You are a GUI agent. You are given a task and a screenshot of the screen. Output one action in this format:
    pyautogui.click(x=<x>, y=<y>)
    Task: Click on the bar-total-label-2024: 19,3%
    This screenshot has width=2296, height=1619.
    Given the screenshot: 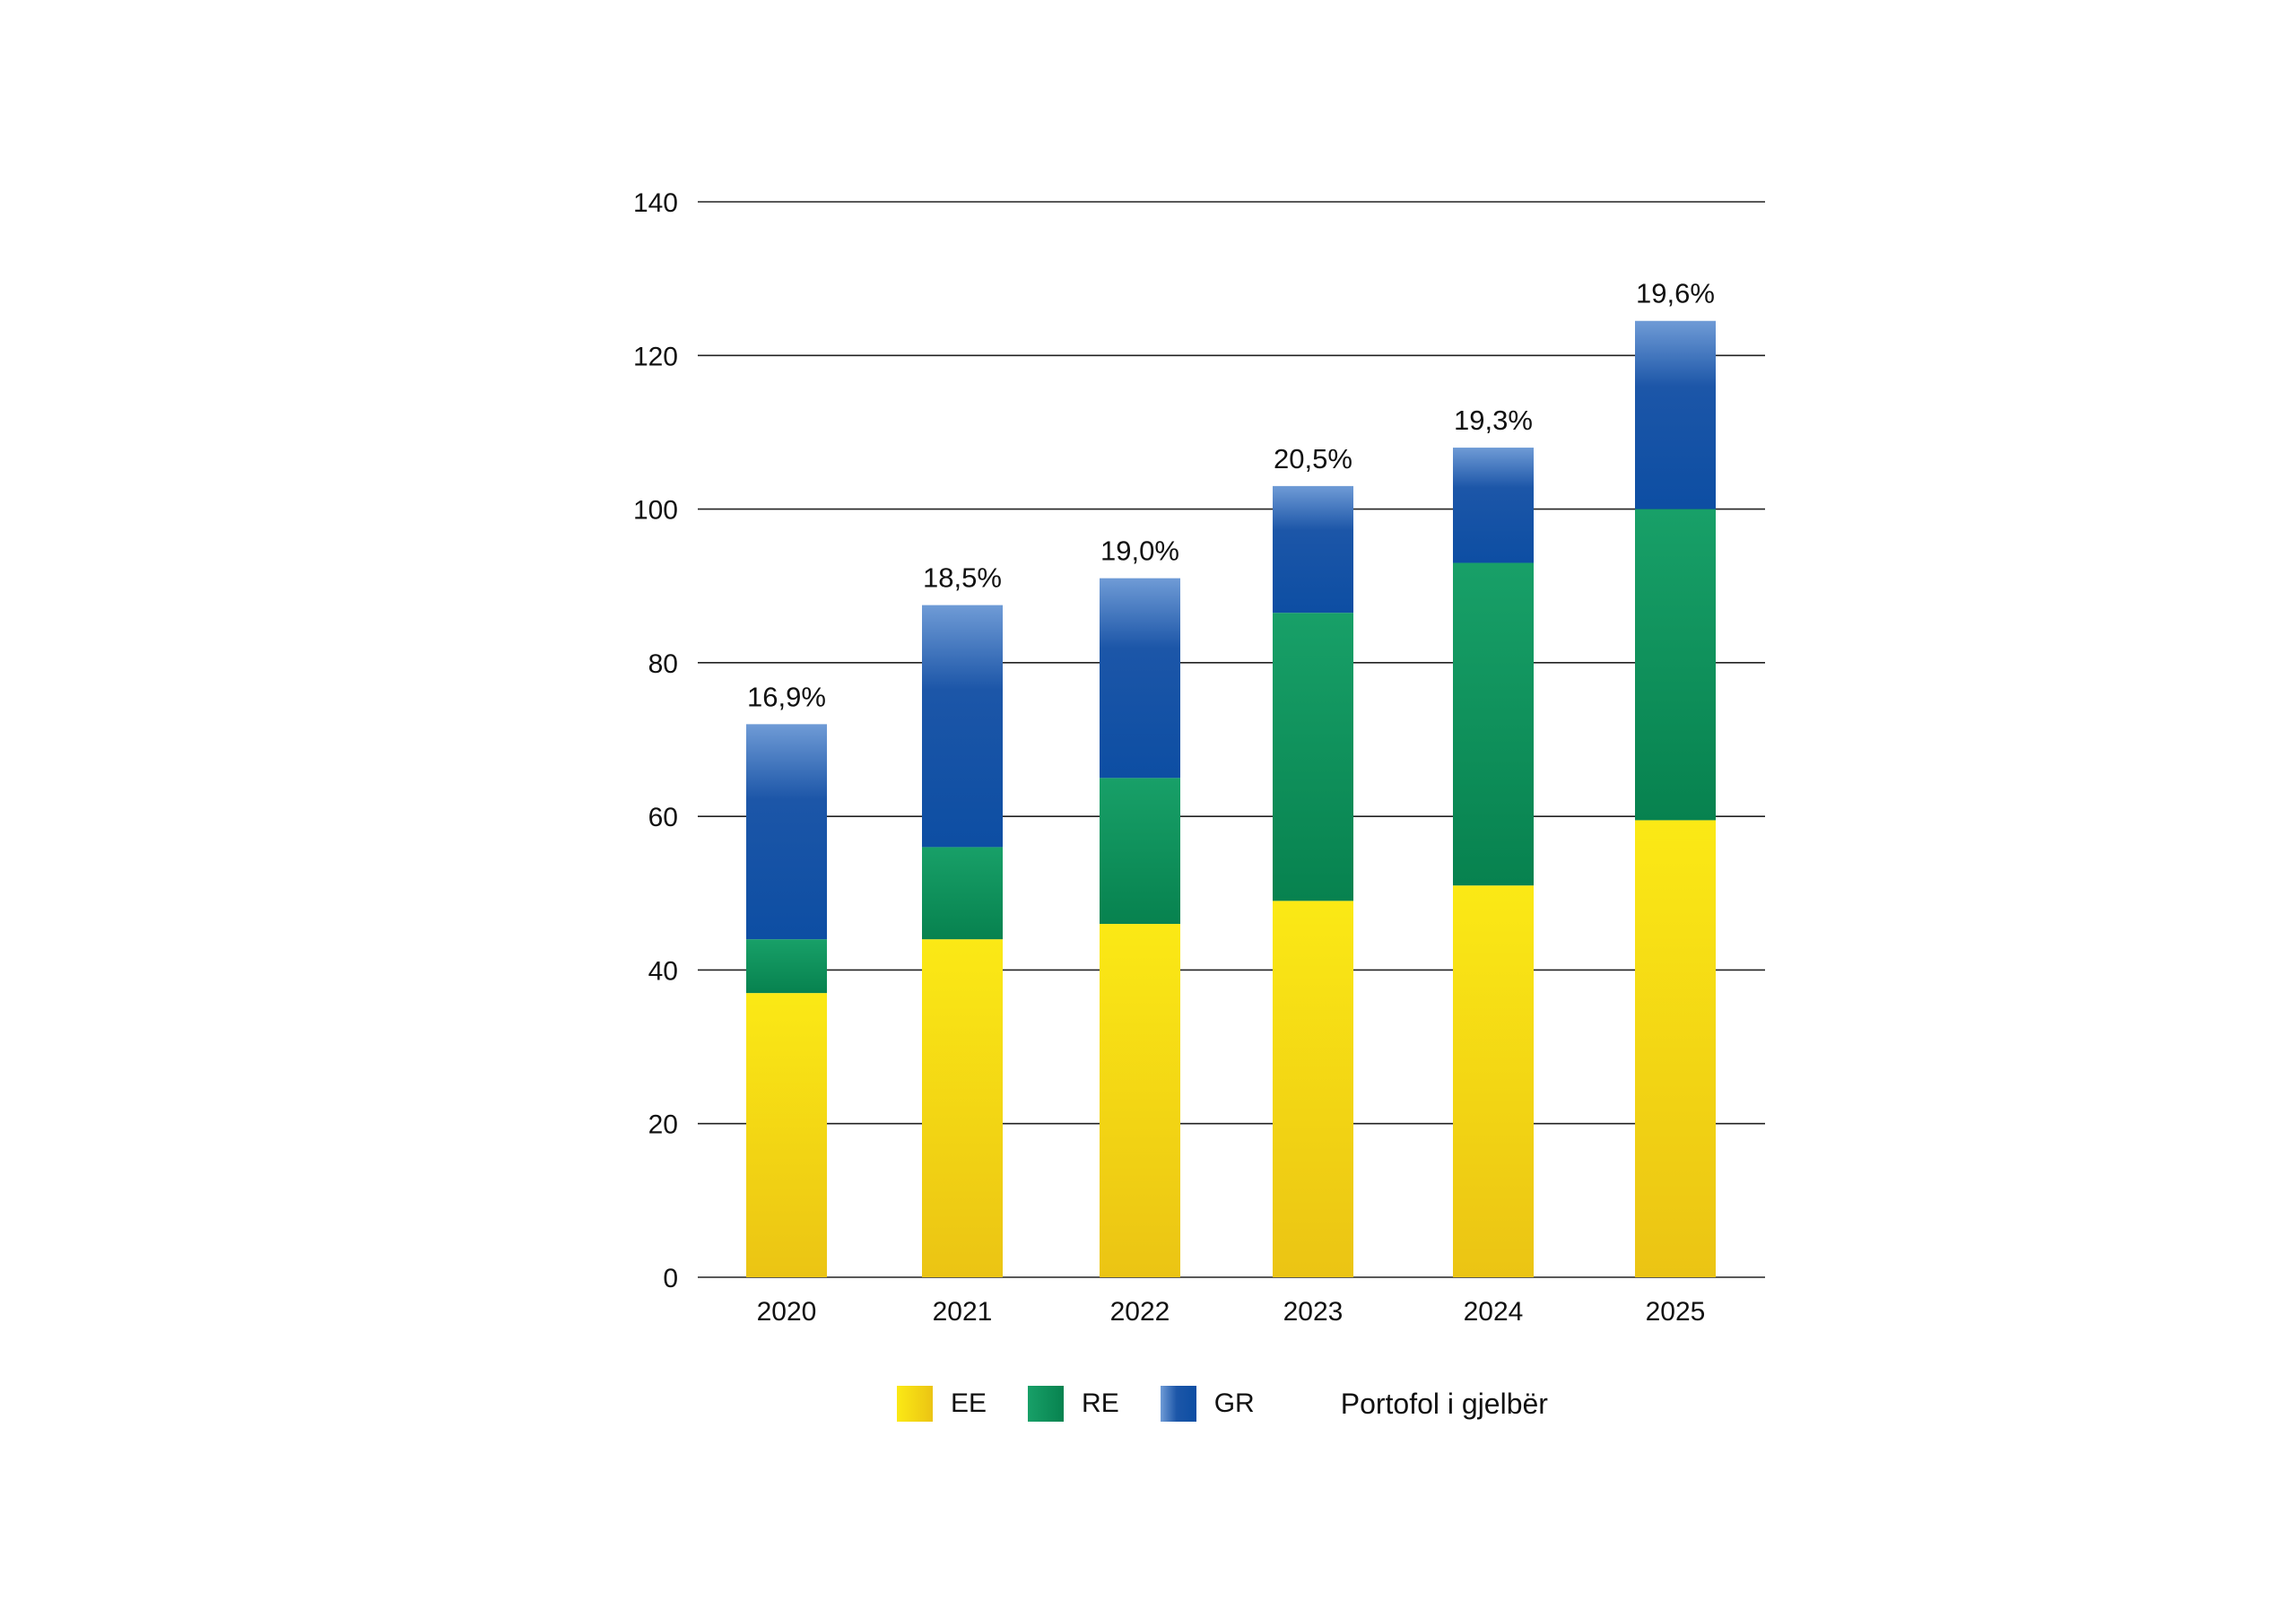 What is the action you would take?
    pyautogui.click(x=1493, y=420)
    